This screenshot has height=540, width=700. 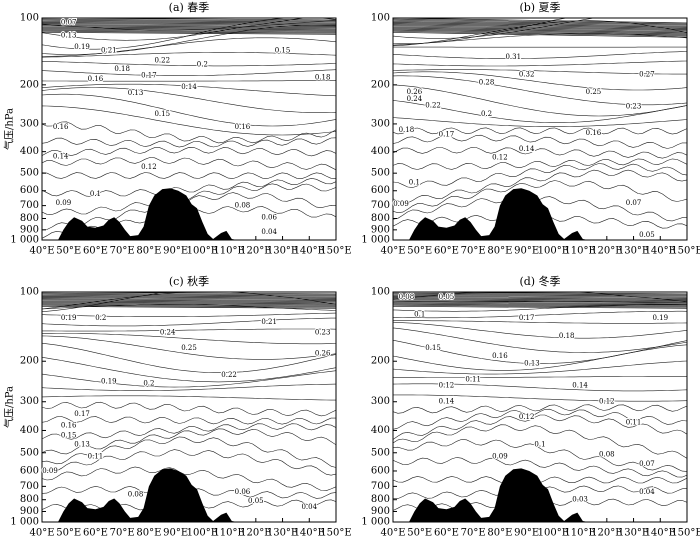 What do you see at coordinates (380, 361) in the screenshot?
I see `y-tick-label: 200` at bounding box center [380, 361].